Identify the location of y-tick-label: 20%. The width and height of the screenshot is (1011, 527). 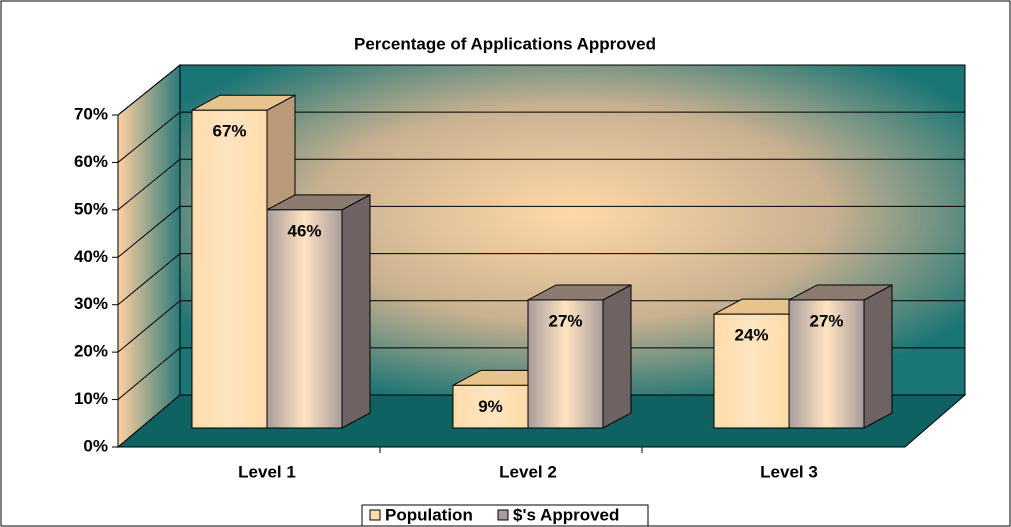
(91, 351).